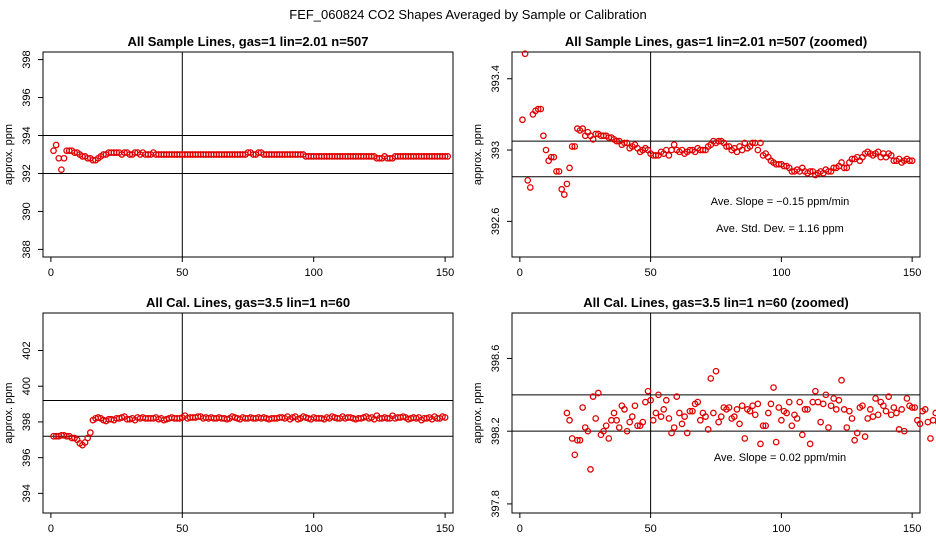  What do you see at coordinates (912, 529) in the screenshot?
I see `panel-4-x-tick-label: 150` at bounding box center [912, 529].